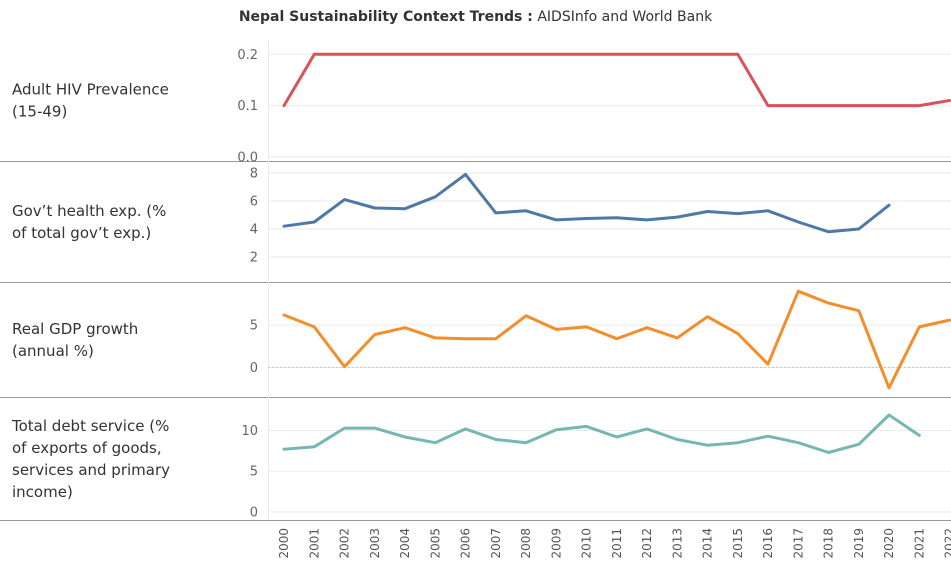 Image resolution: width=951 pixels, height=562 pixels. Describe the element at coordinates (798, 543) in the screenshot. I see `x-tick-label: 2017` at that location.